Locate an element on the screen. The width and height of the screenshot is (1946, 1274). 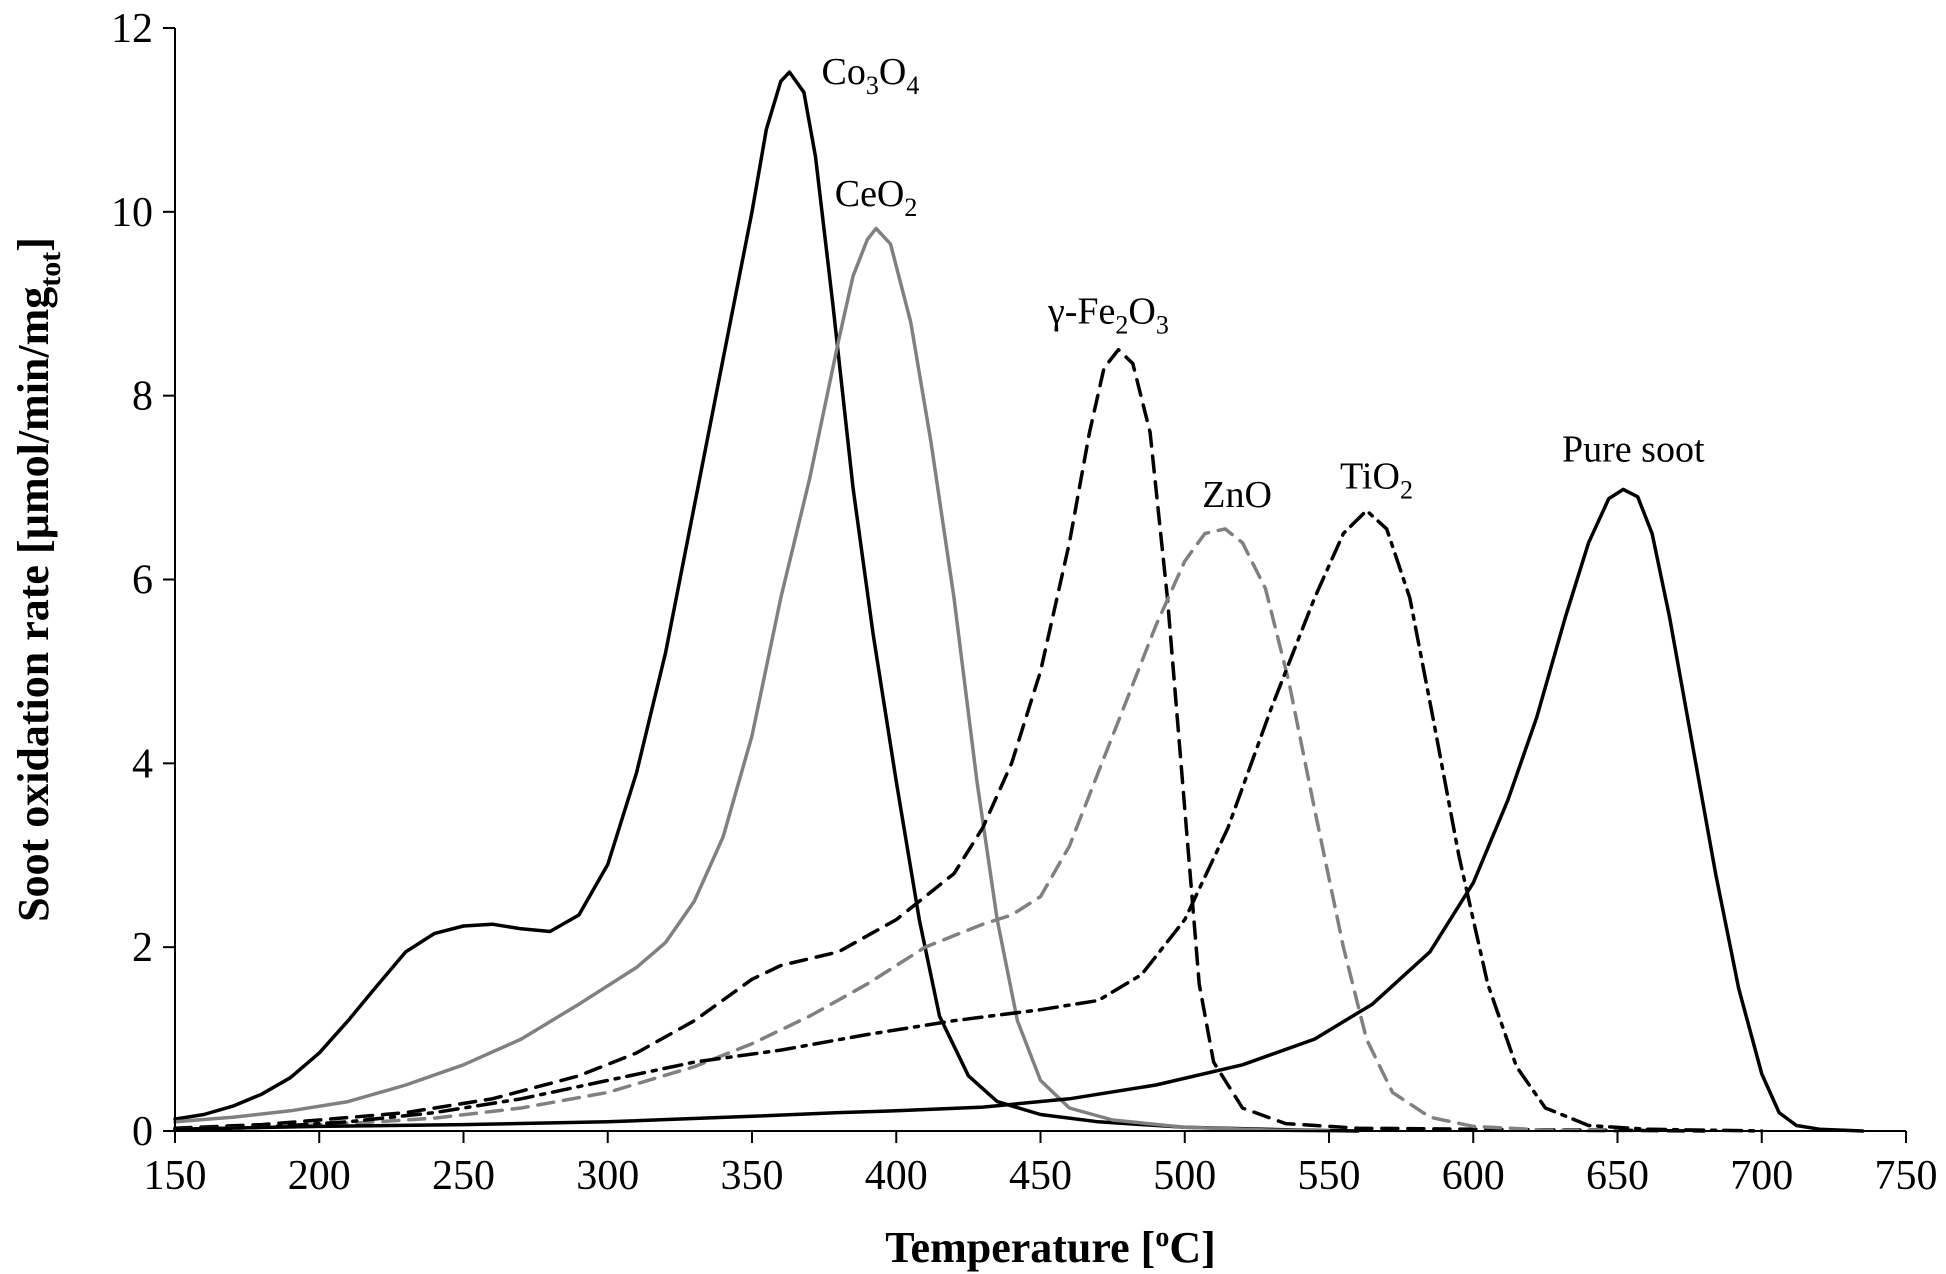
y-axis-title-main: Soot oxidation rate [µmol/min/mg is located at coordinates (33, 604).